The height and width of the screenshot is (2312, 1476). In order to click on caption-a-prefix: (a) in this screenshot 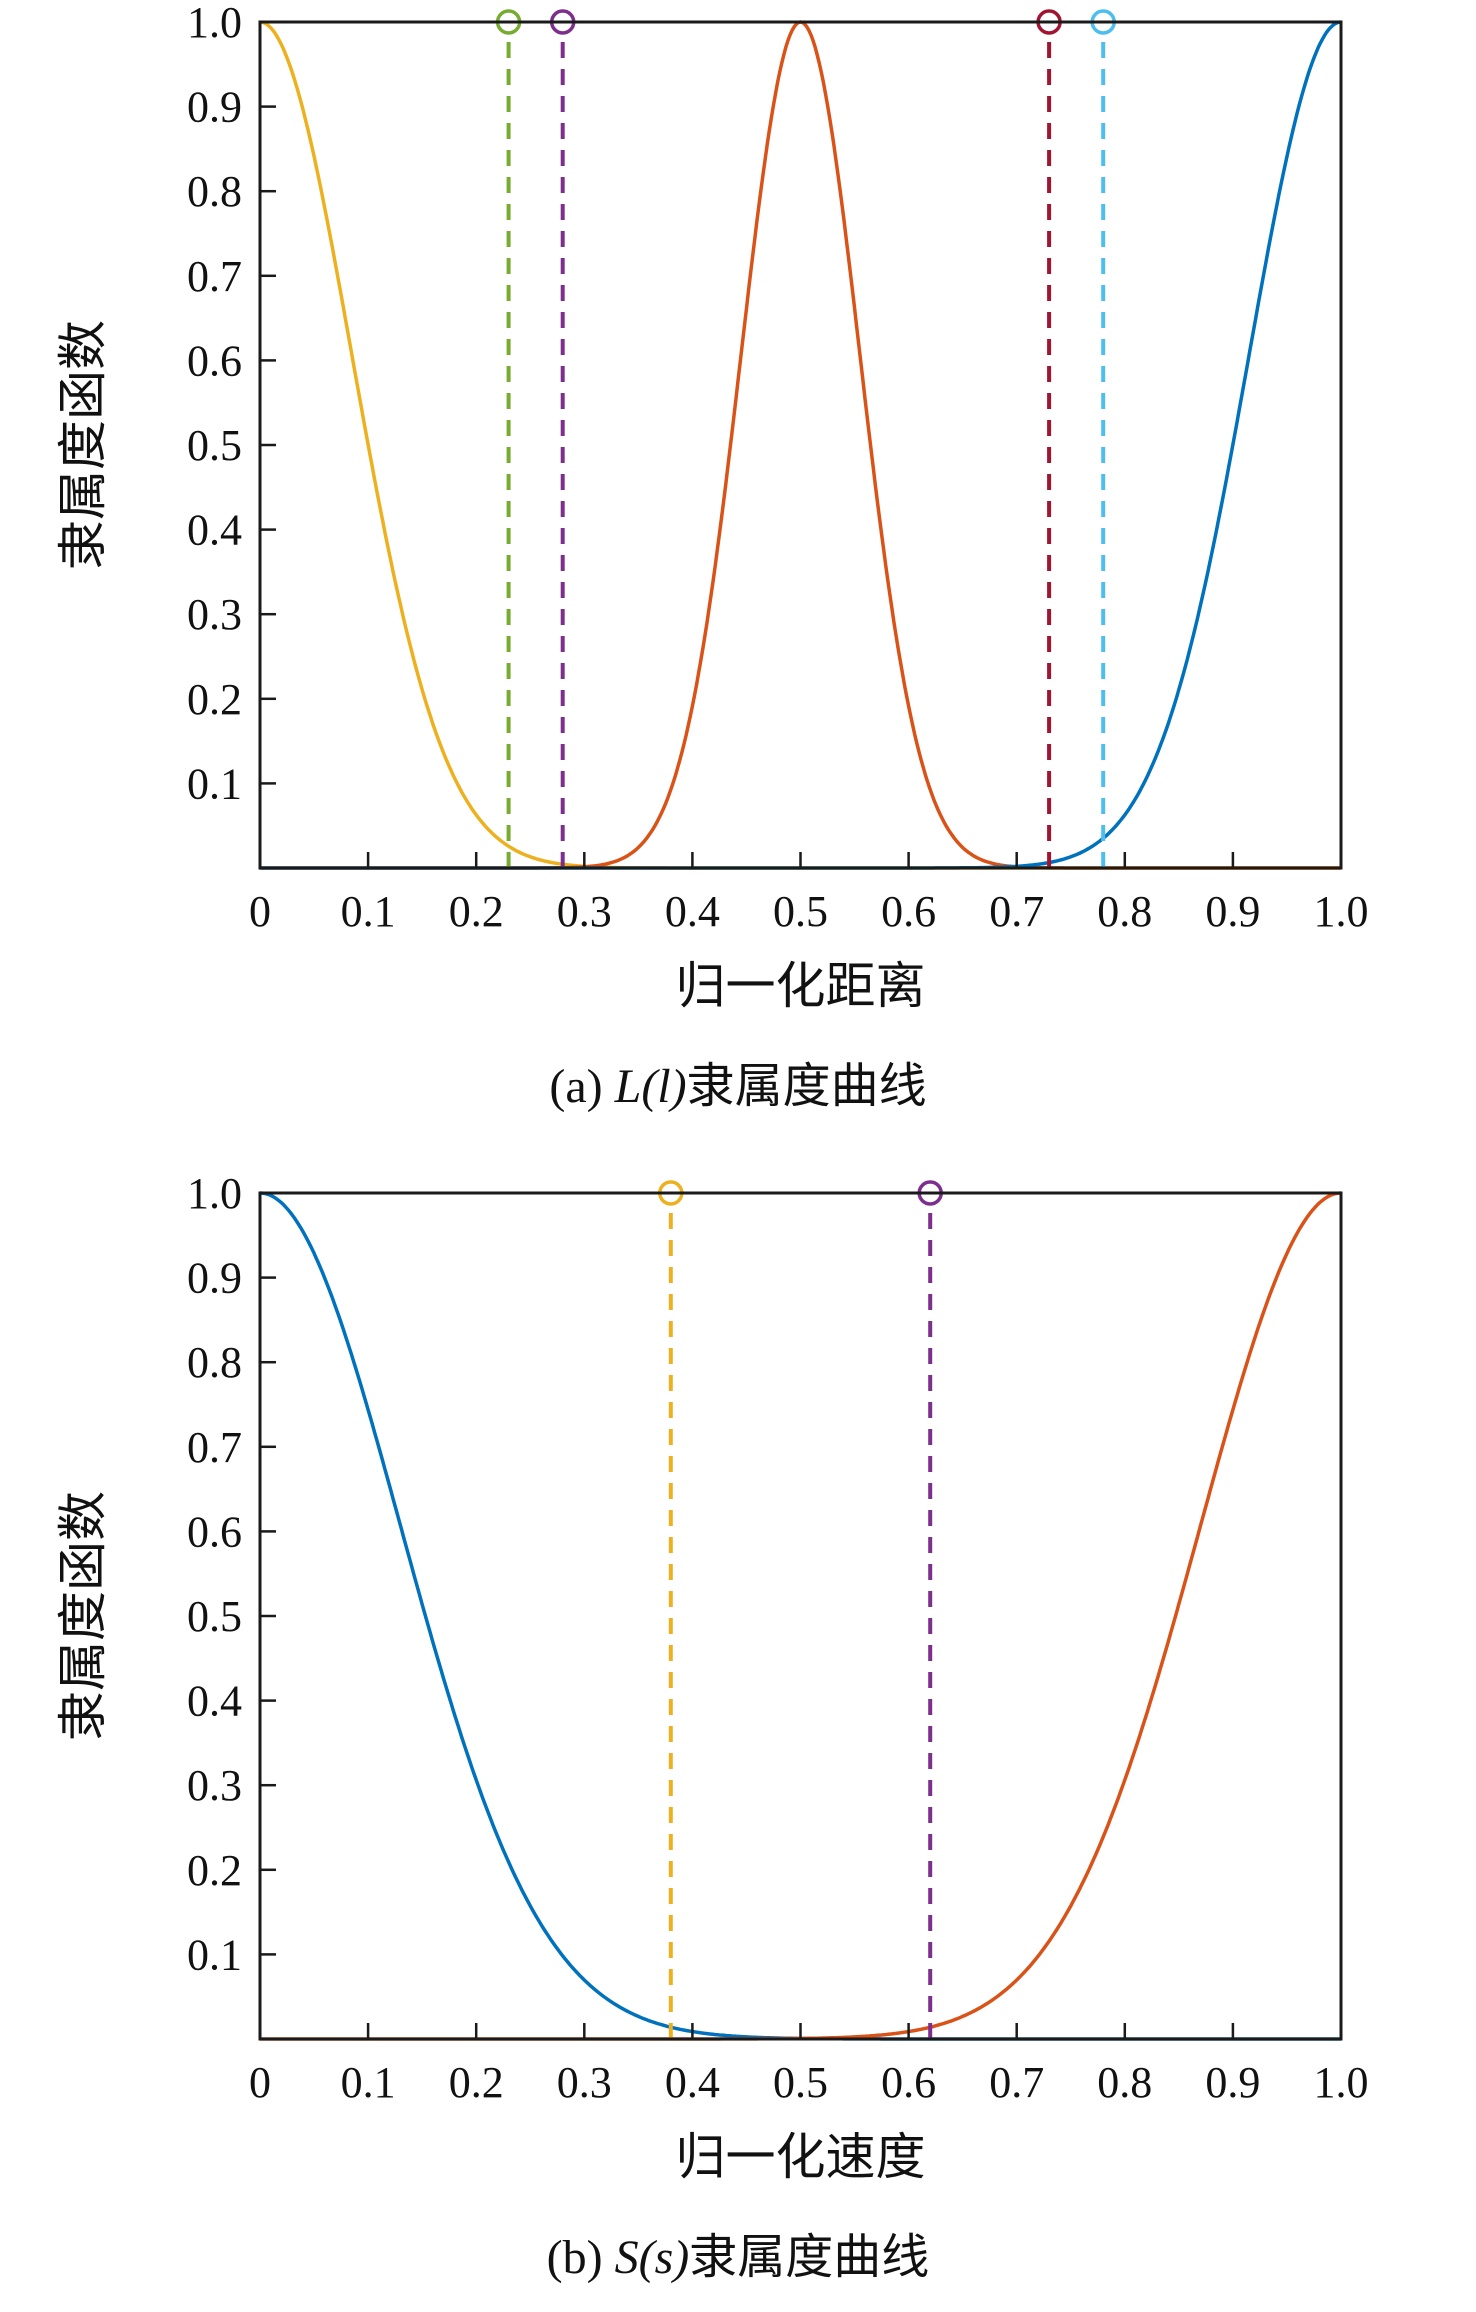, I will do `click(582, 1086)`.